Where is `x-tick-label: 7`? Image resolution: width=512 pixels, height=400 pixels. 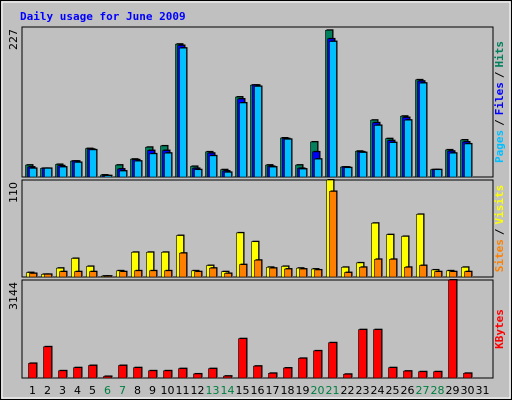
x-tick-label: 7 is located at coordinates (122, 390).